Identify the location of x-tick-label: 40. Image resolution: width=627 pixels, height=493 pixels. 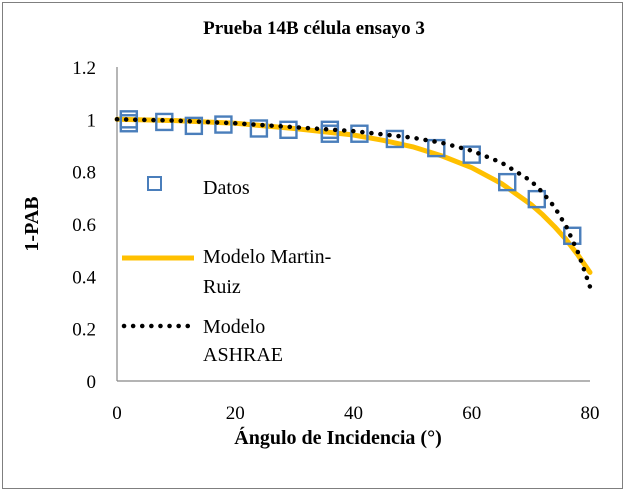
(353, 413).